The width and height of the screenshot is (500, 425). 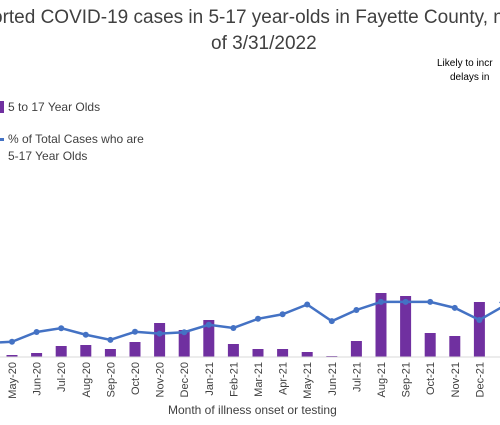 What do you see at coordinates (308, 380) in the screenshot?
I see `x-tick-May-21: May-21` at bounding box center [308, 380].